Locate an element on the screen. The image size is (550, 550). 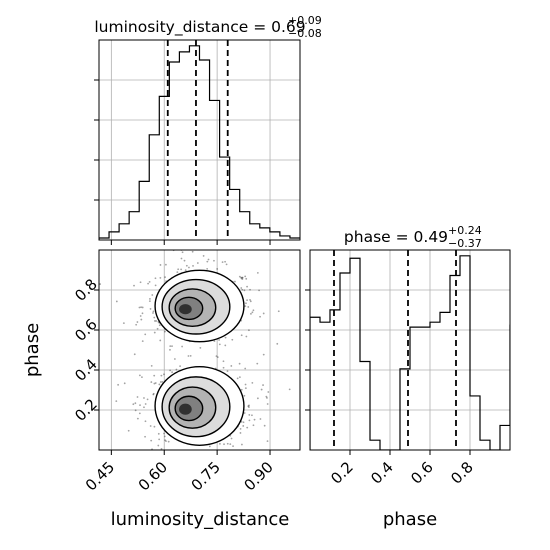
ph-title-sub: −0.37 is located at coordinates (465, 243).